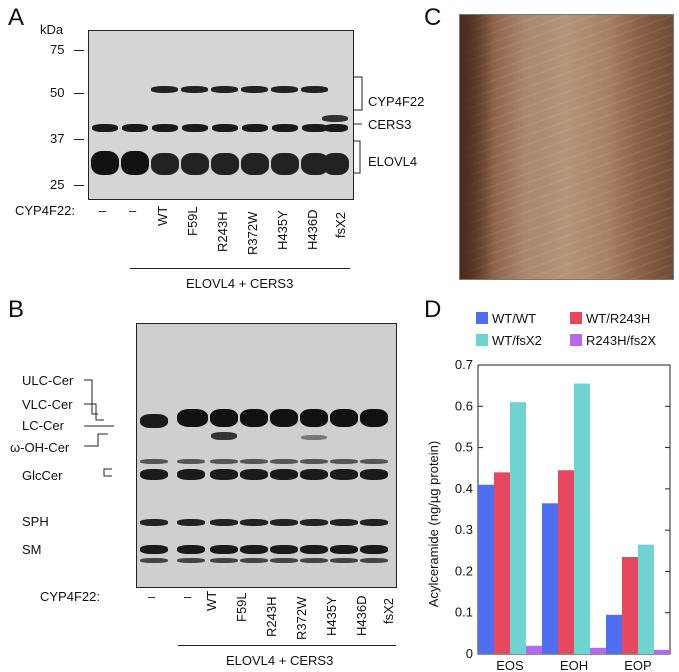  What do you see at coordinates (464, 612) in the screenshot?
I see `y-tick-label: 0.1` at bounding box center [464, 612].